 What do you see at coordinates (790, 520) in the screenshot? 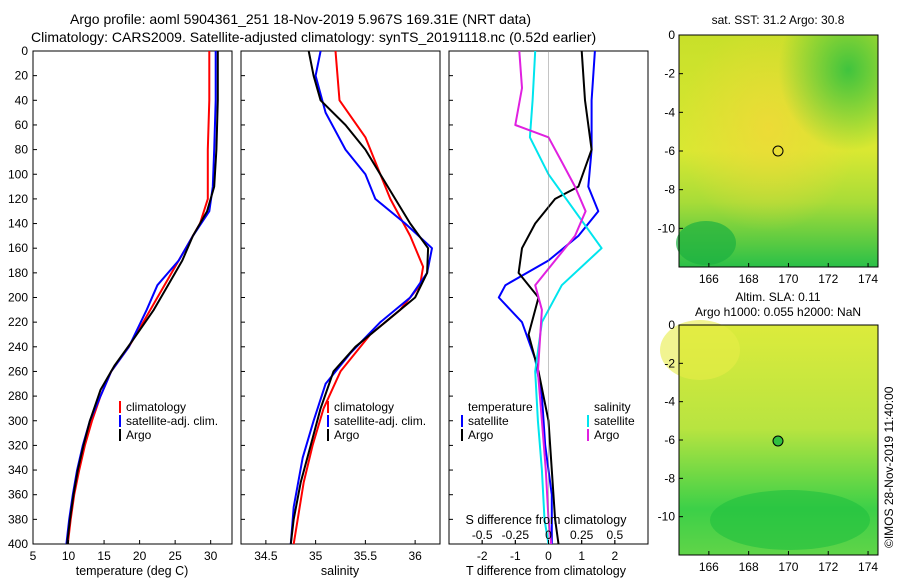
I see `sla-low-patch` at bounding box center [790, 520].